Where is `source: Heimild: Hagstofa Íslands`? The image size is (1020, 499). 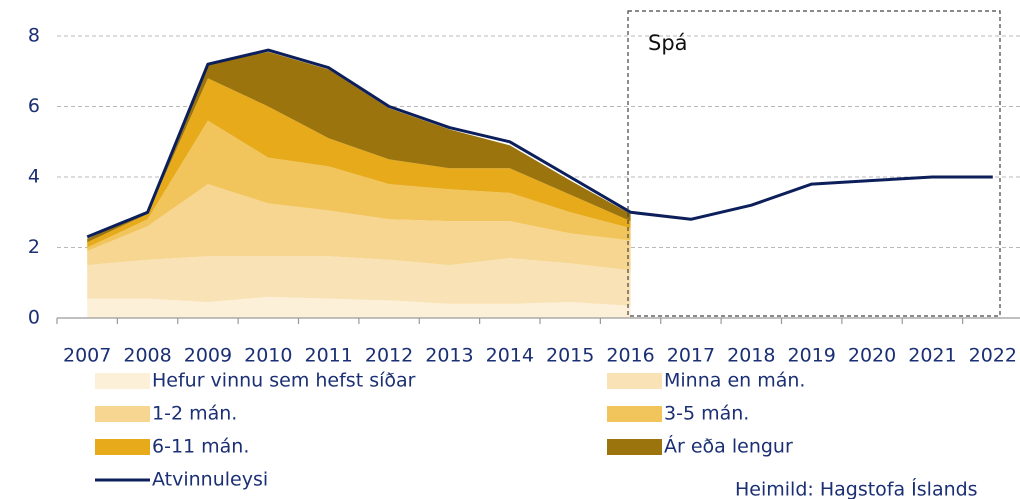
source: Heimild: Hagstofa Íslands is located at coordinates (856, 488).